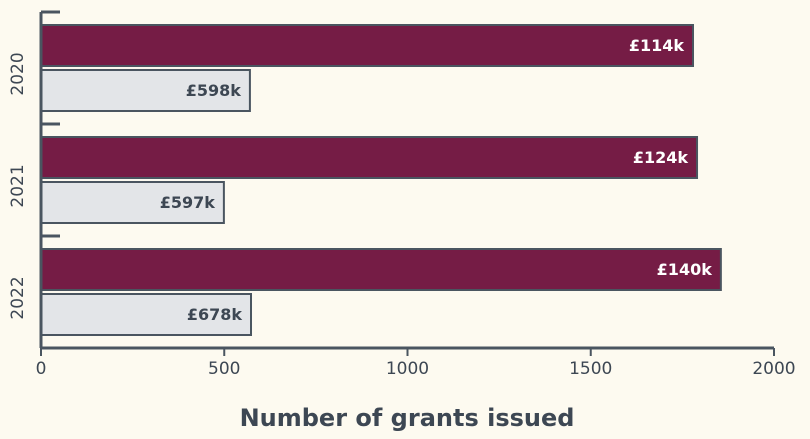 This screenshot has width=810, height=439. I want to click on bar-label: £597k, so click(188, 202).